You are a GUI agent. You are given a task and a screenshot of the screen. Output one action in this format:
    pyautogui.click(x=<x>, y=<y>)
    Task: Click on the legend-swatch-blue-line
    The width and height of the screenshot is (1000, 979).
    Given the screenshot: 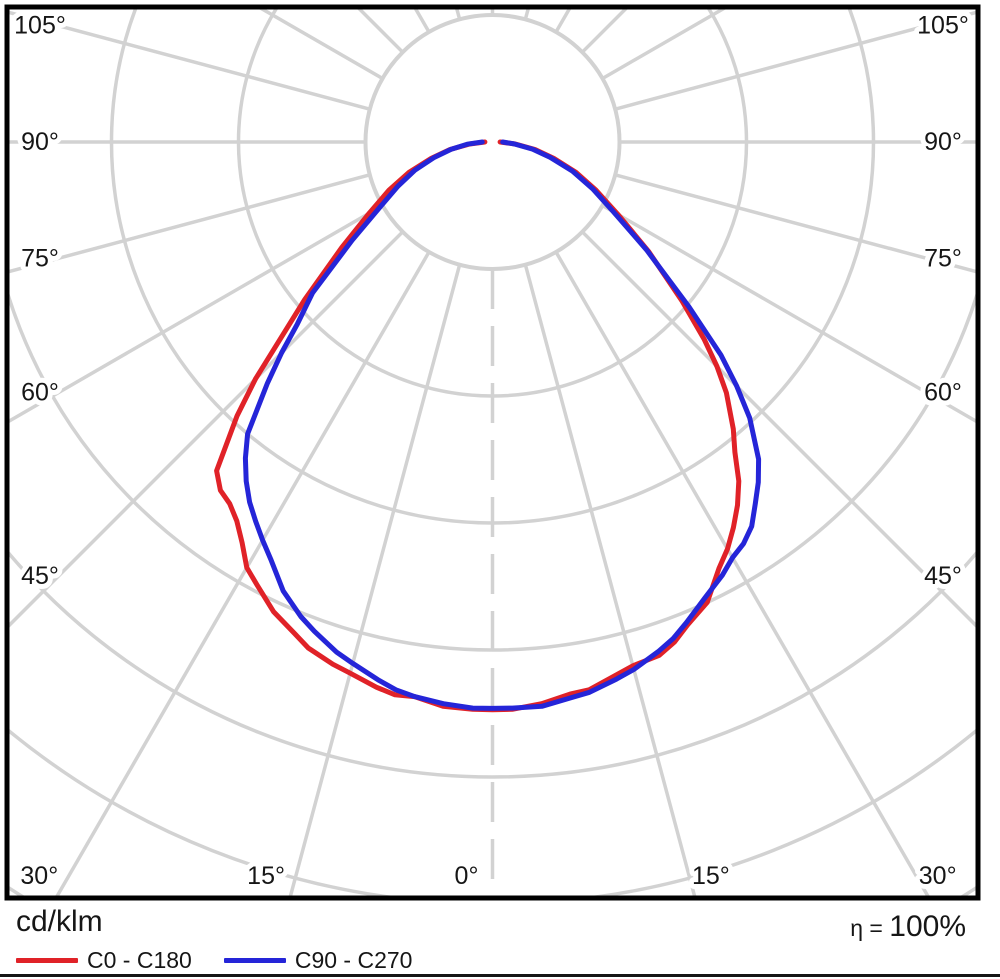 What is the action you would take?
    pyautogui.click(x=254, y=960)
    